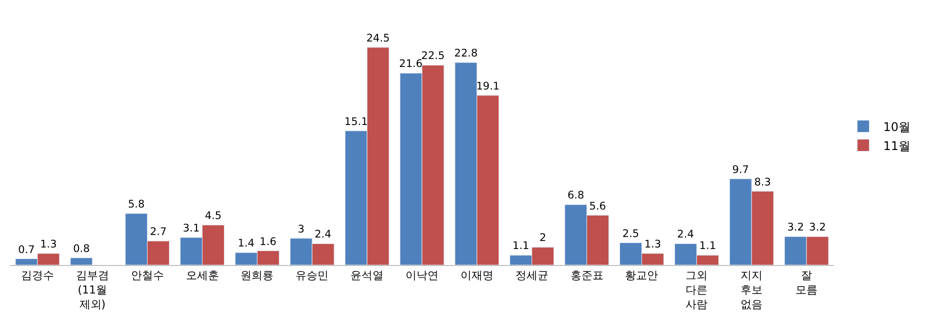 The height and width of the screenshot is (325, 925). I want to click on x-tick-label: 지지 후보 없음, so click(751, 290).